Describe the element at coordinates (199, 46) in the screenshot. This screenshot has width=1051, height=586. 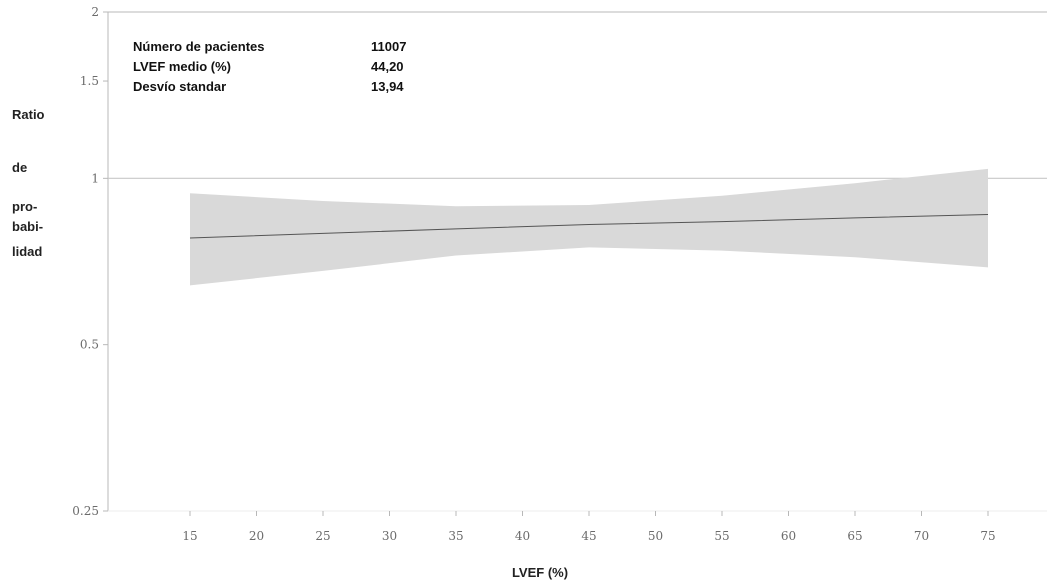
I see `stat-label: Número de pacientes` at that location.